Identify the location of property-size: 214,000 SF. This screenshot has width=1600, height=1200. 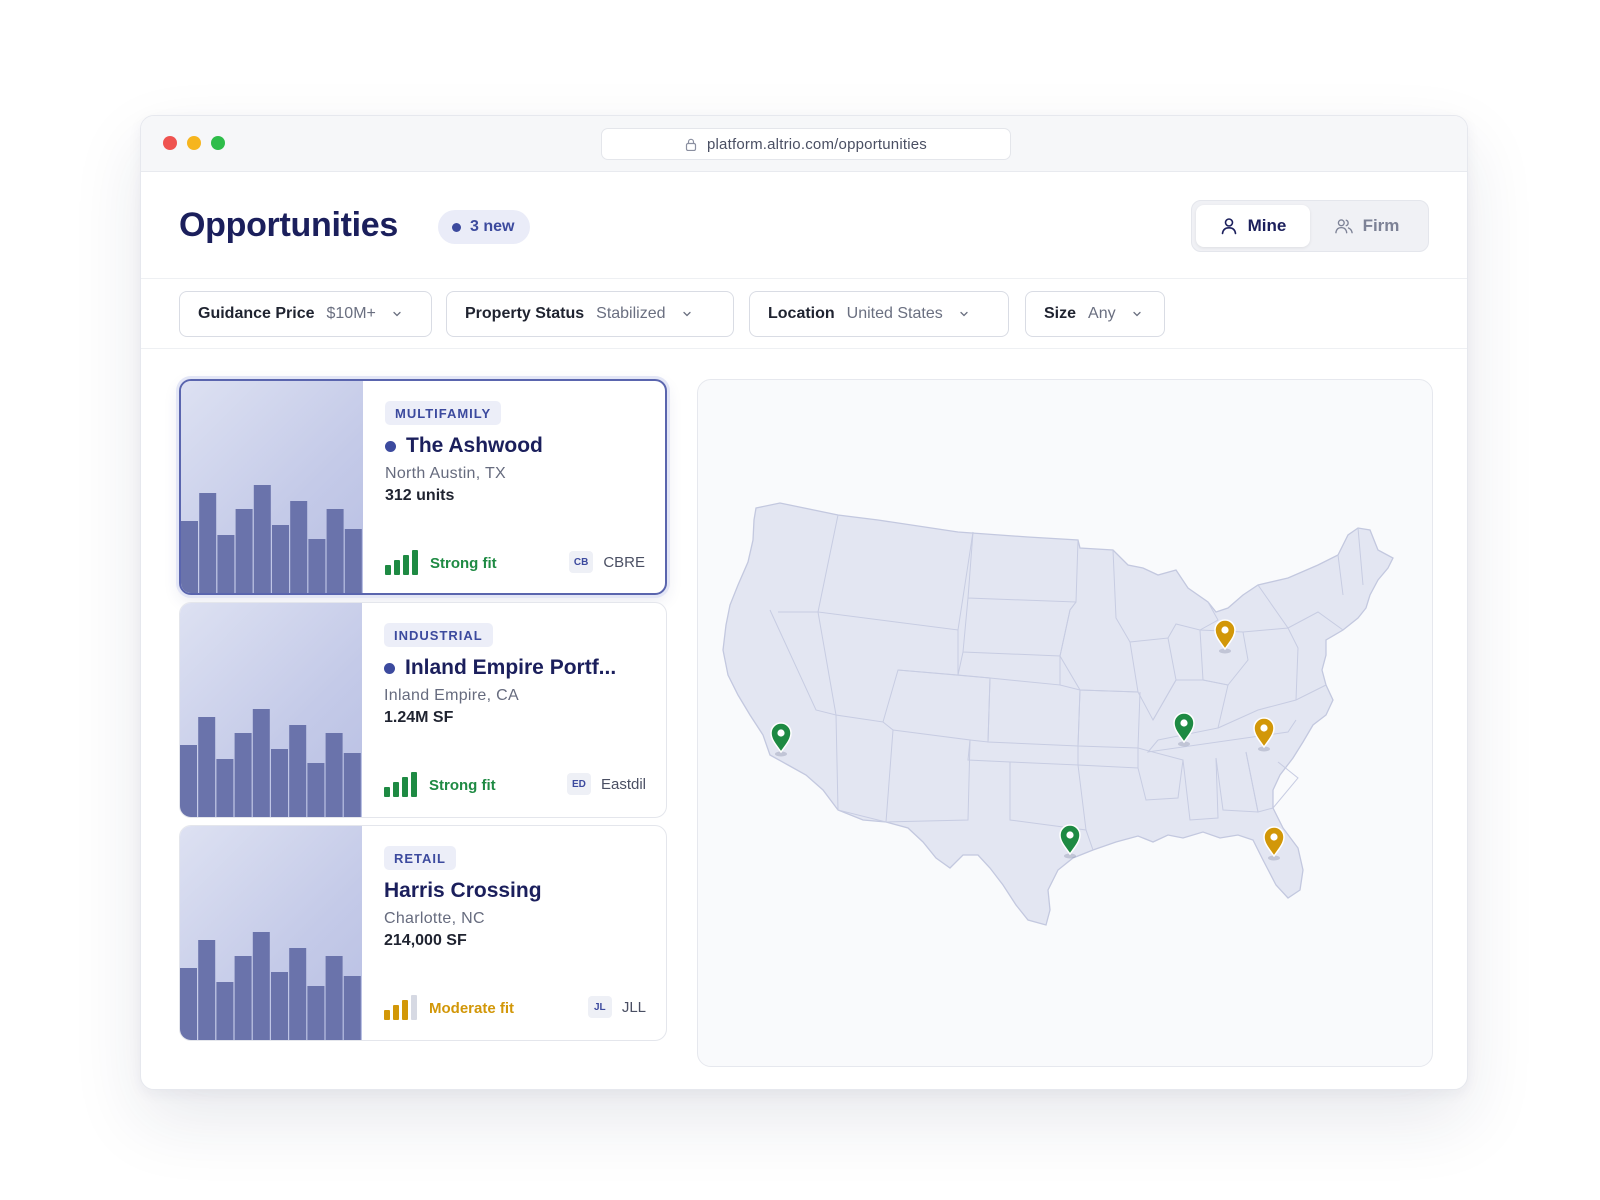
(425, 940).